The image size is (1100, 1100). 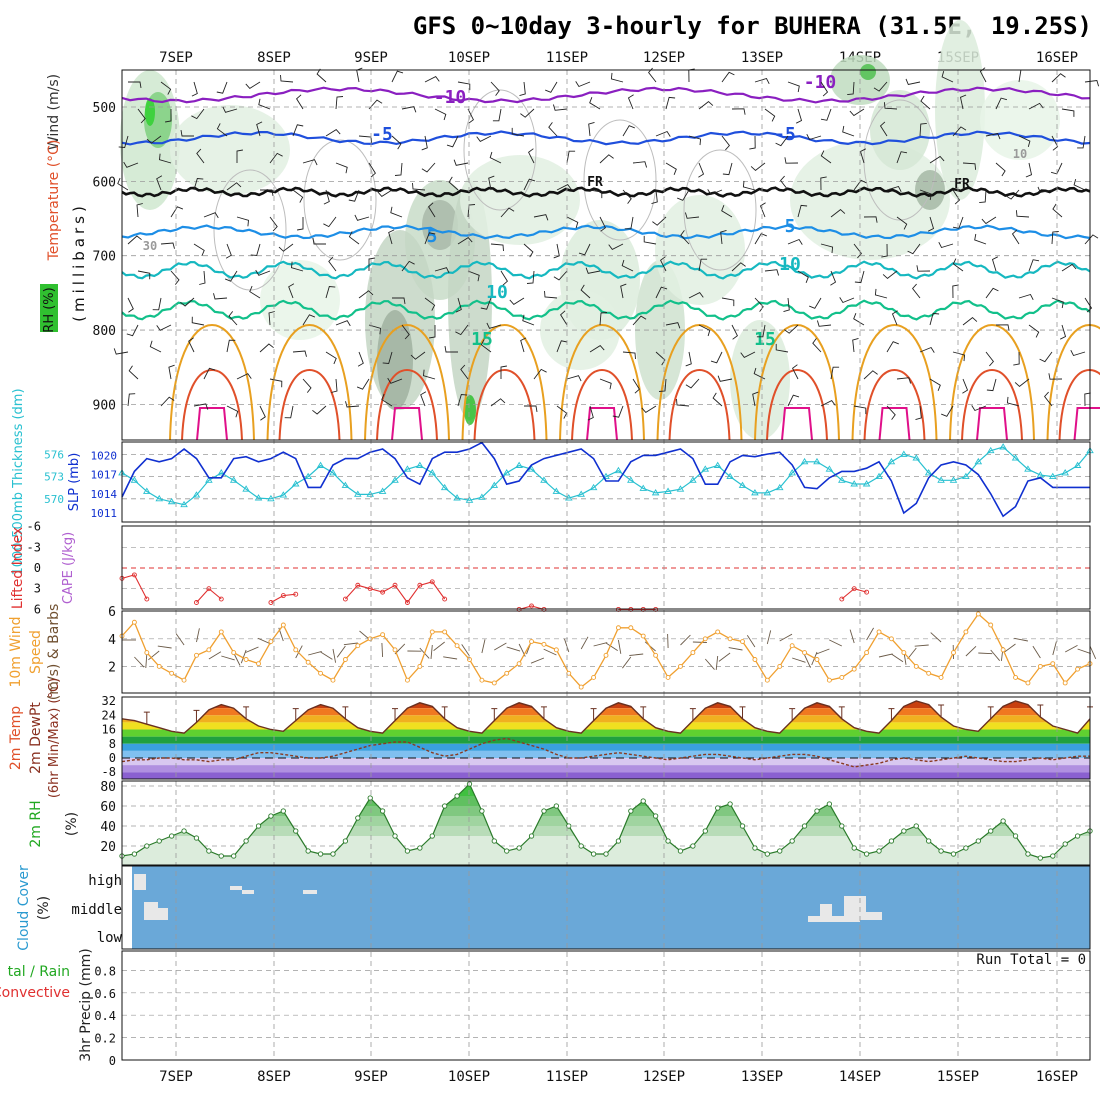 What do you see at coordinates (580, 907) in the screenshot?
I see `cloud-cover-panel: high middle low` at bounding box center [580, 907].